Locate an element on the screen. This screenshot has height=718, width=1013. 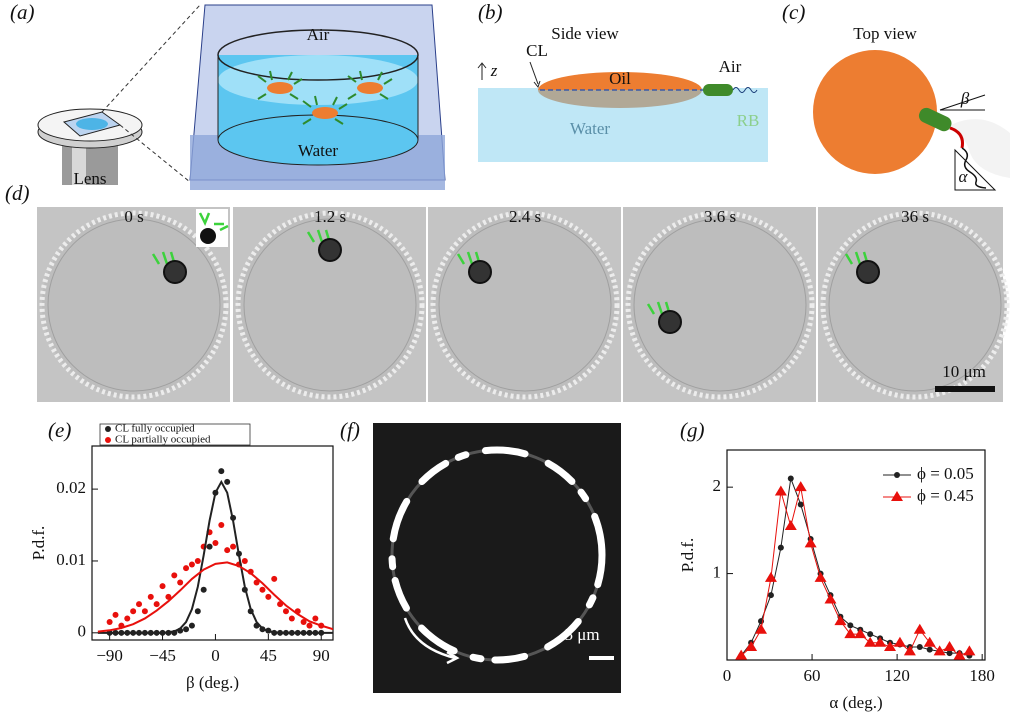
panel-label: (b) is located at coordinates (490, 12).